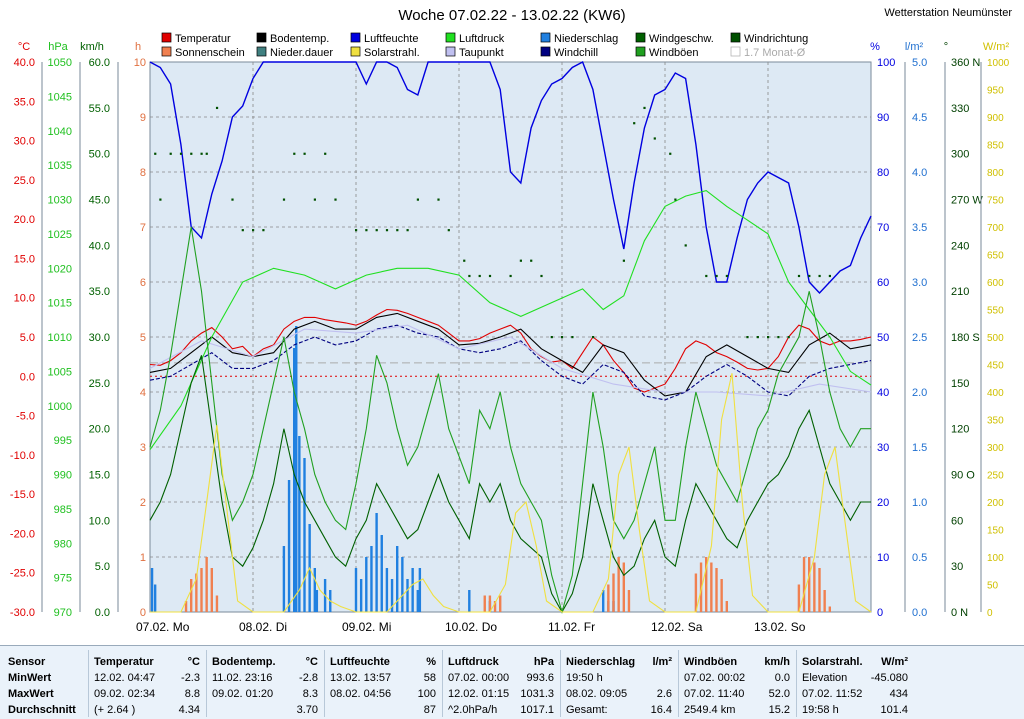 The image size is (1024, 719). What do you see at coordinates (957, 521) in the screenshot?
I see `direction-tick-label: 60` at bounding box center [957, 521].